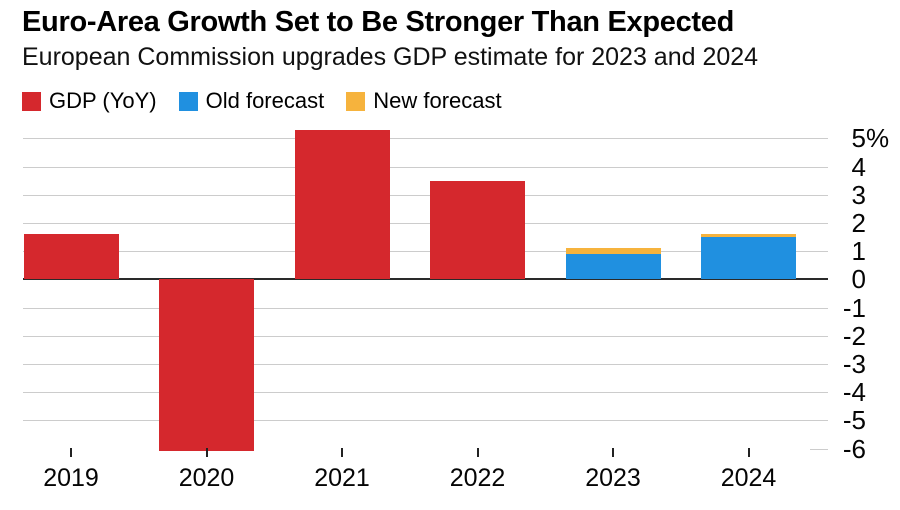 The image size is (900, 510). I want to click on y-axis-label: 0, so click(858, 279).